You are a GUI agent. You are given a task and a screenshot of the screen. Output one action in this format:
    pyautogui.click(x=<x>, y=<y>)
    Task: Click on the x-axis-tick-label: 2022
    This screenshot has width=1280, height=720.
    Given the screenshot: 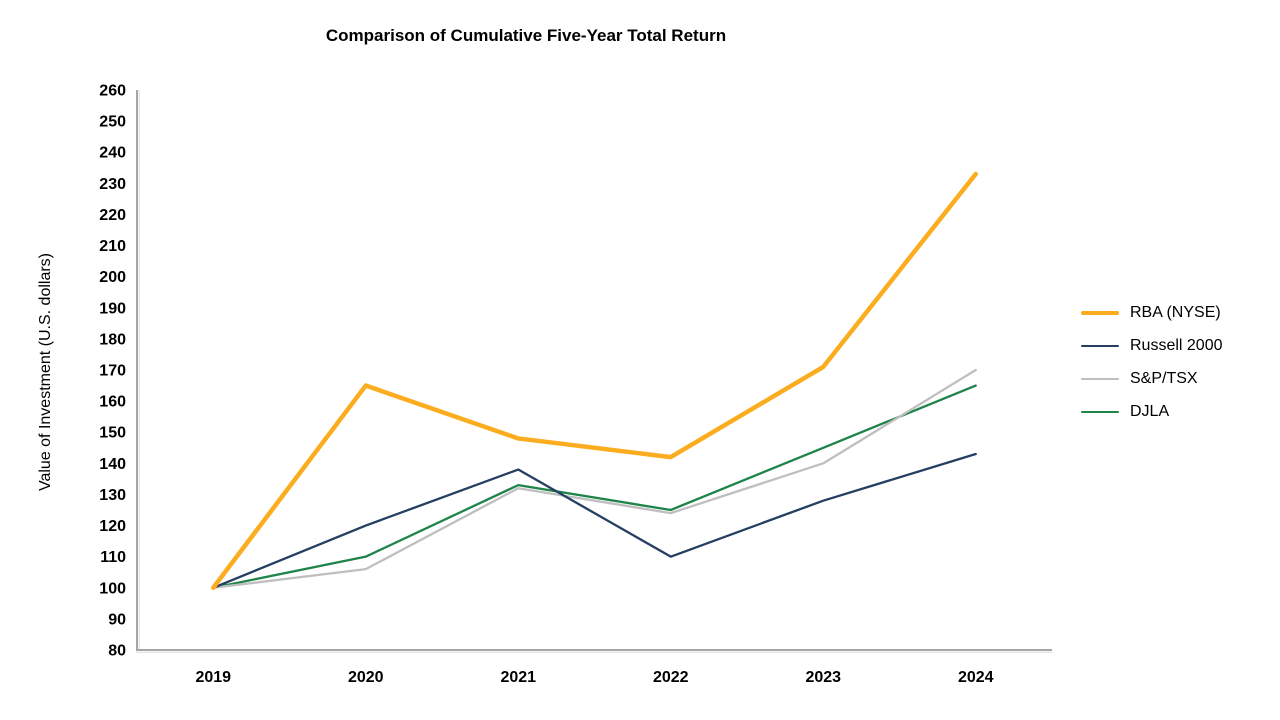 What is the action you would take?
    pyautogui.click(x=671, y=677)
    